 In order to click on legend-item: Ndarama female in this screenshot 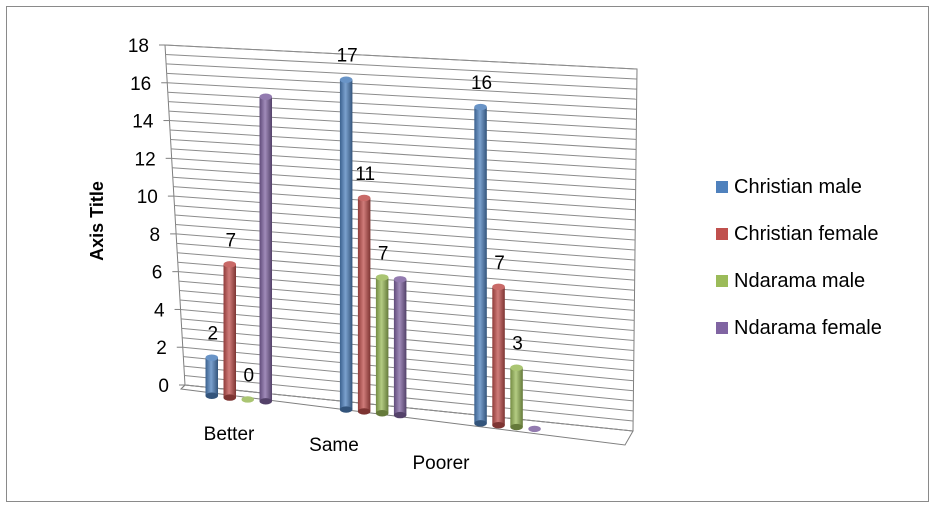, I will do `click(799, 328)`.